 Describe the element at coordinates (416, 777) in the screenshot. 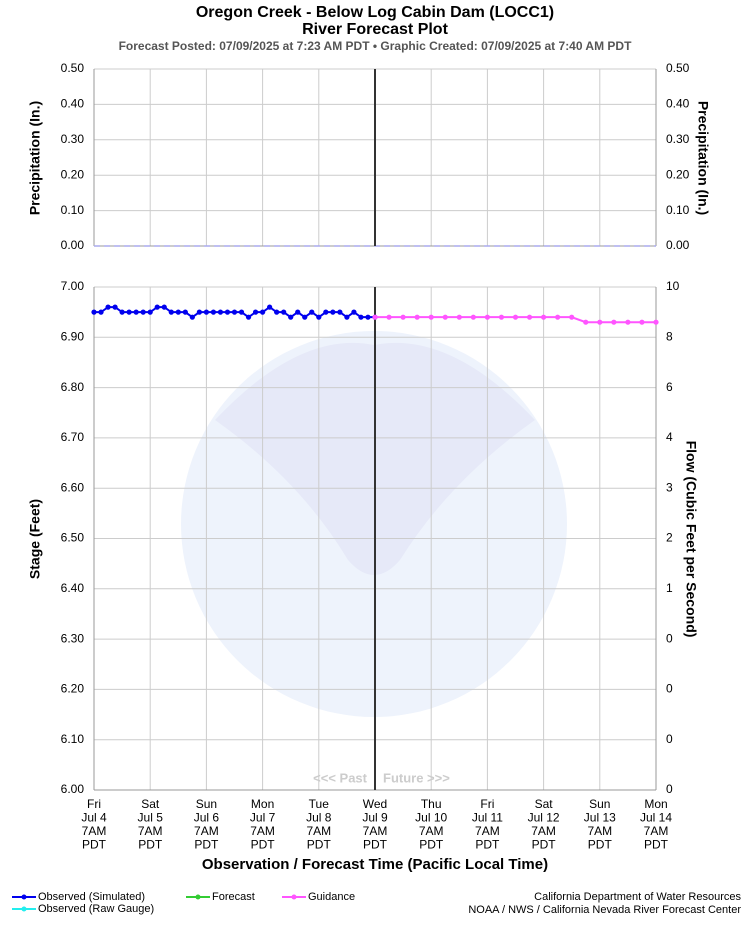

I see `future-label: Future >>>` at that location.